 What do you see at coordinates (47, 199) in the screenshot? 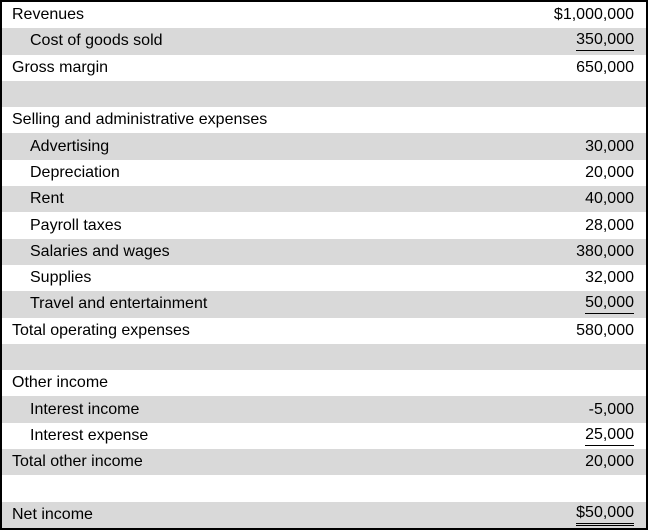
I see `row-label: Rent` at bounding box center [47, 199].